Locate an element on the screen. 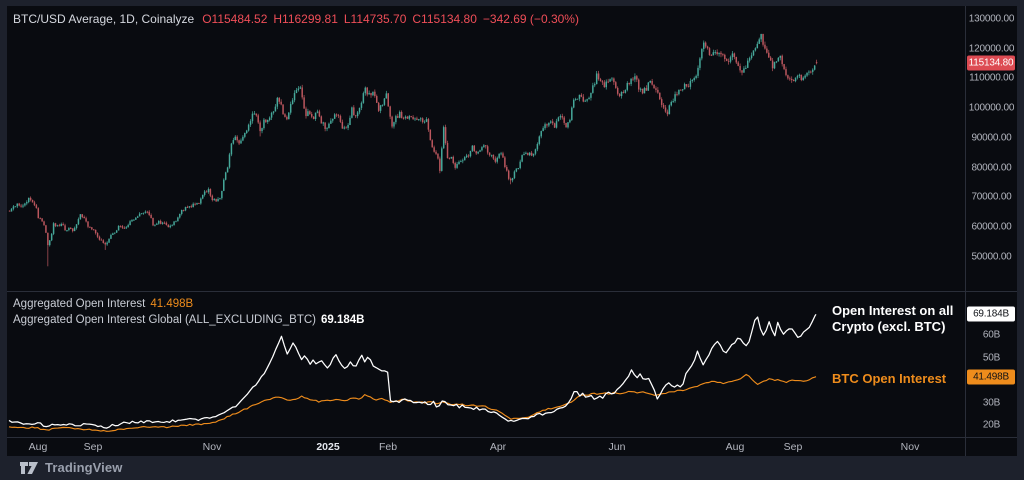 The width and height of the screenshot is (1024, 480). price-tick: 110000.00 is located at coordinates (991, 78).